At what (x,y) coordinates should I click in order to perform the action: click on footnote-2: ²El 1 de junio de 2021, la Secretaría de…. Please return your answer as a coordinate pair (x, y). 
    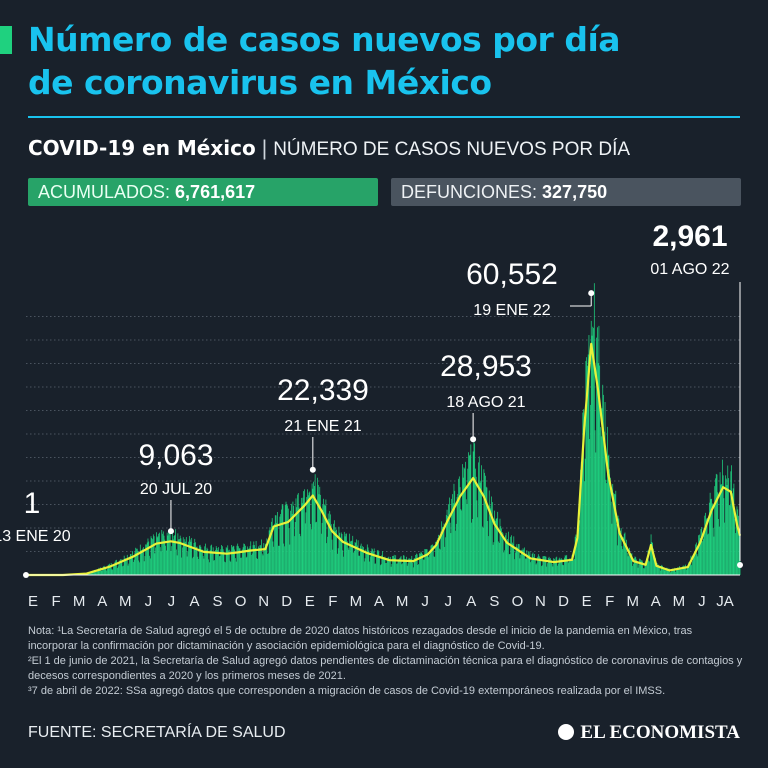
    Looking at the image, I should click on (385, 668).